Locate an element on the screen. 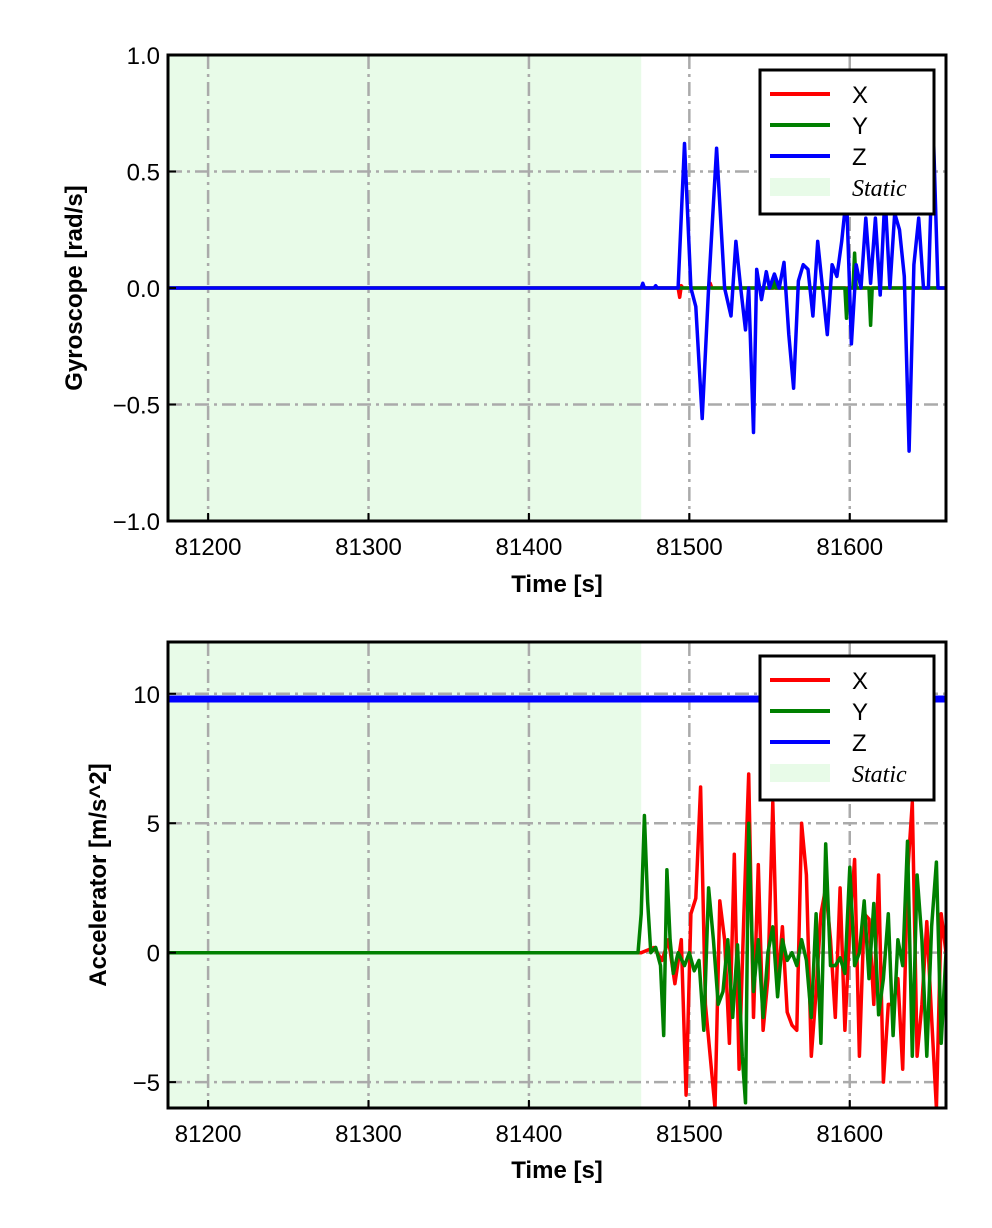 This screenshot has width=992, height=1228. gyro-legend-label-x: X is located at coordinates (860, 95).